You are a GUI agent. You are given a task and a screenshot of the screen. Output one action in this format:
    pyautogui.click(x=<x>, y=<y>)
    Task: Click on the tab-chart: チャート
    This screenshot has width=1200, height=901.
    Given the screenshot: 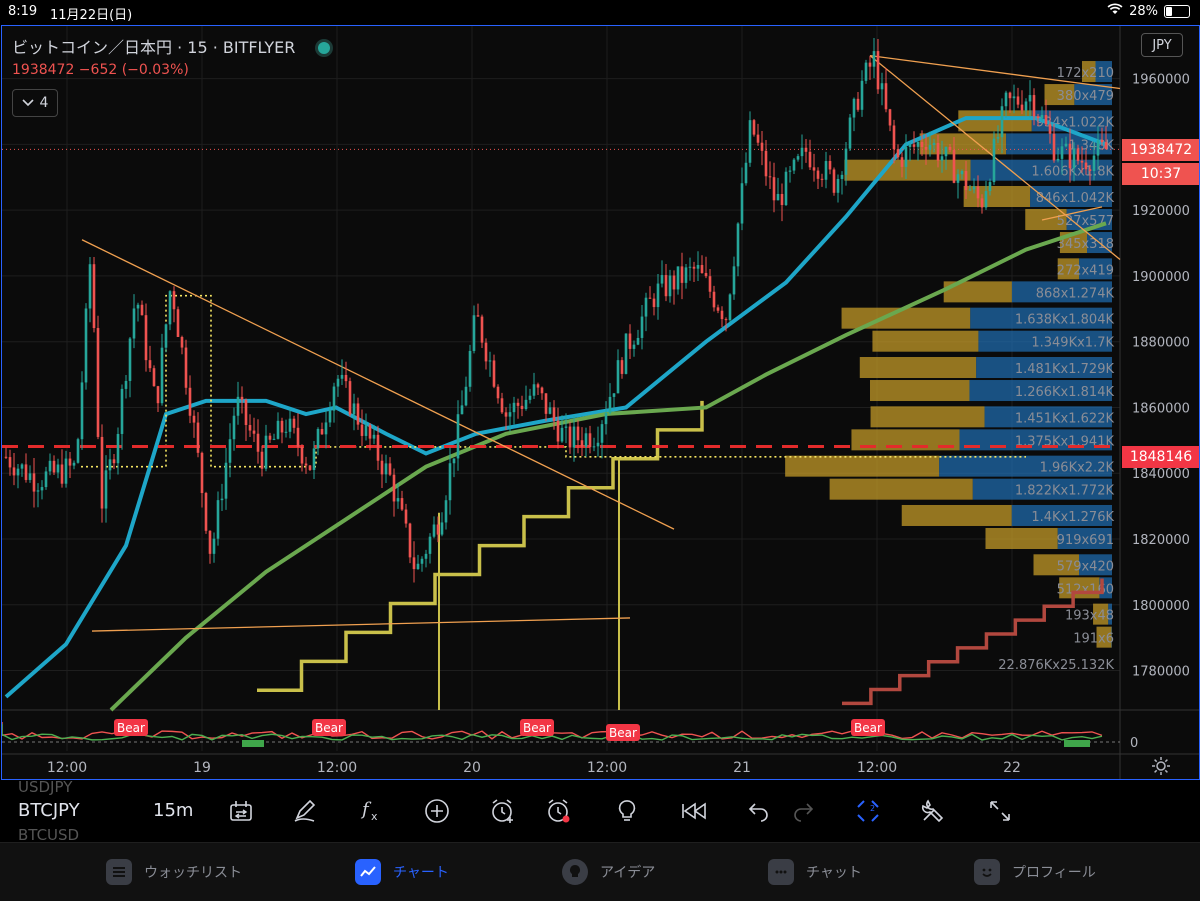 What is the action you would take?
    pyautogui.click(x=402, y=872)
    